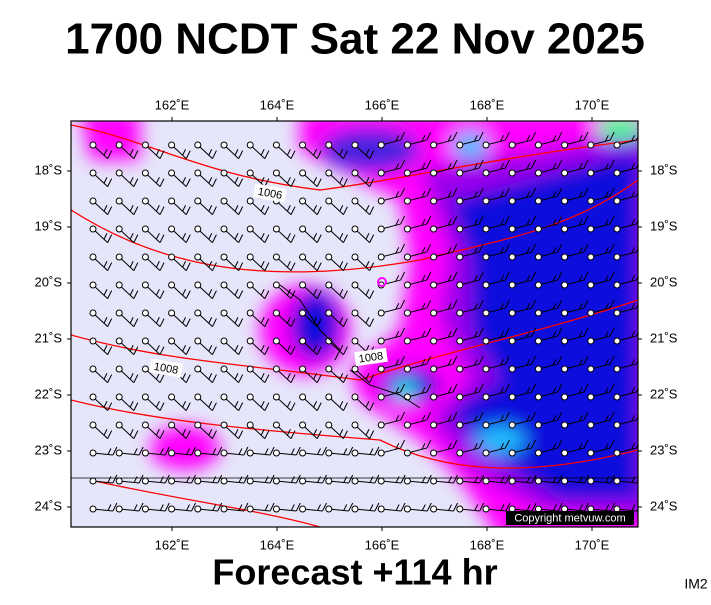  What do you see at coordinates (49, 393) in the screenshot?
I see `lat-label: 22˚S` at bounding box center [49, 393].